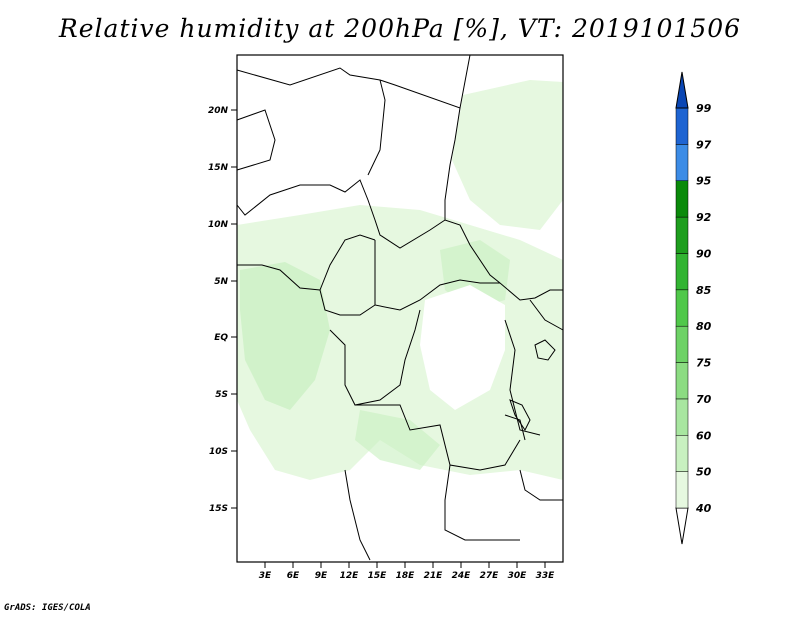 The width and height of the screenshot is (800, 618). I want to click on humidity-patch-south, so click(397, 440).